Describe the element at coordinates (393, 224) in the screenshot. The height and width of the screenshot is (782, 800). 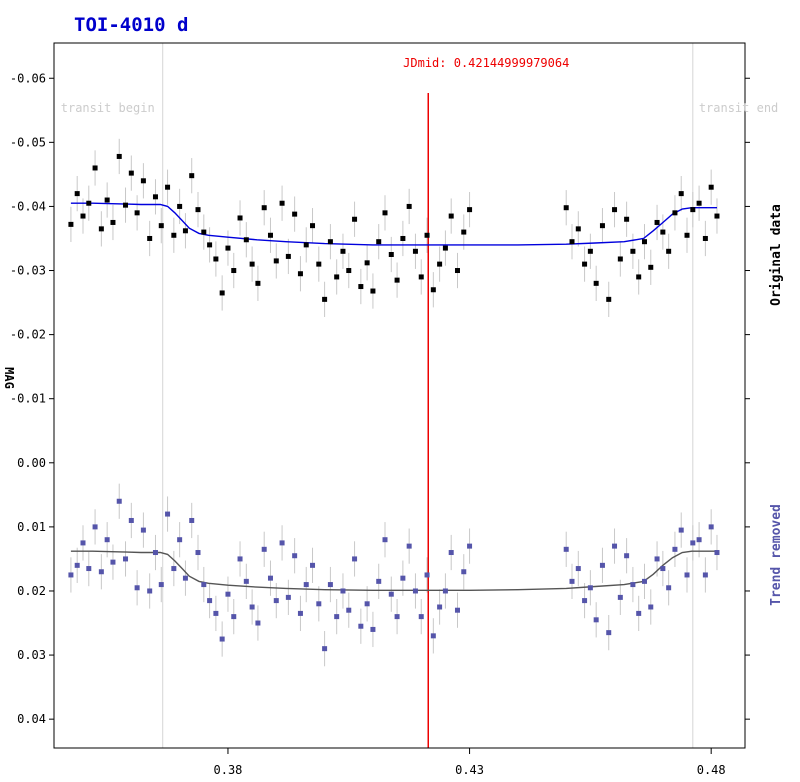
I see `model-curve` at that location.